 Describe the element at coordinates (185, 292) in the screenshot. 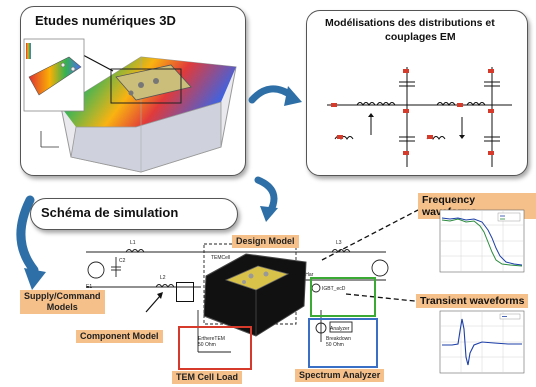

I see `component-box-black` at that location.